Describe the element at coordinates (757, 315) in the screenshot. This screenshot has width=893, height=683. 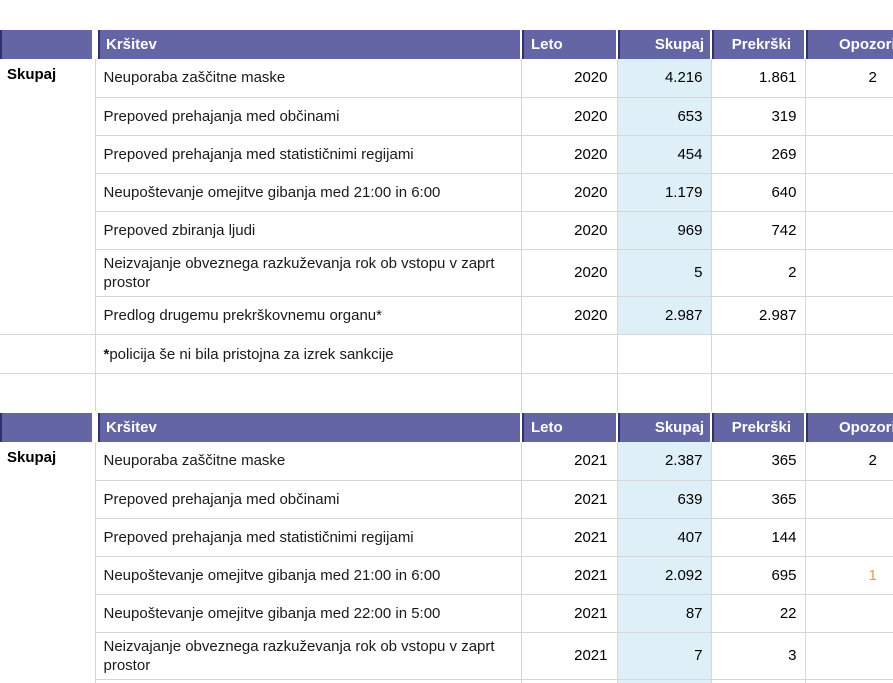
I see `cell-prekrski: 2.987` at that location.